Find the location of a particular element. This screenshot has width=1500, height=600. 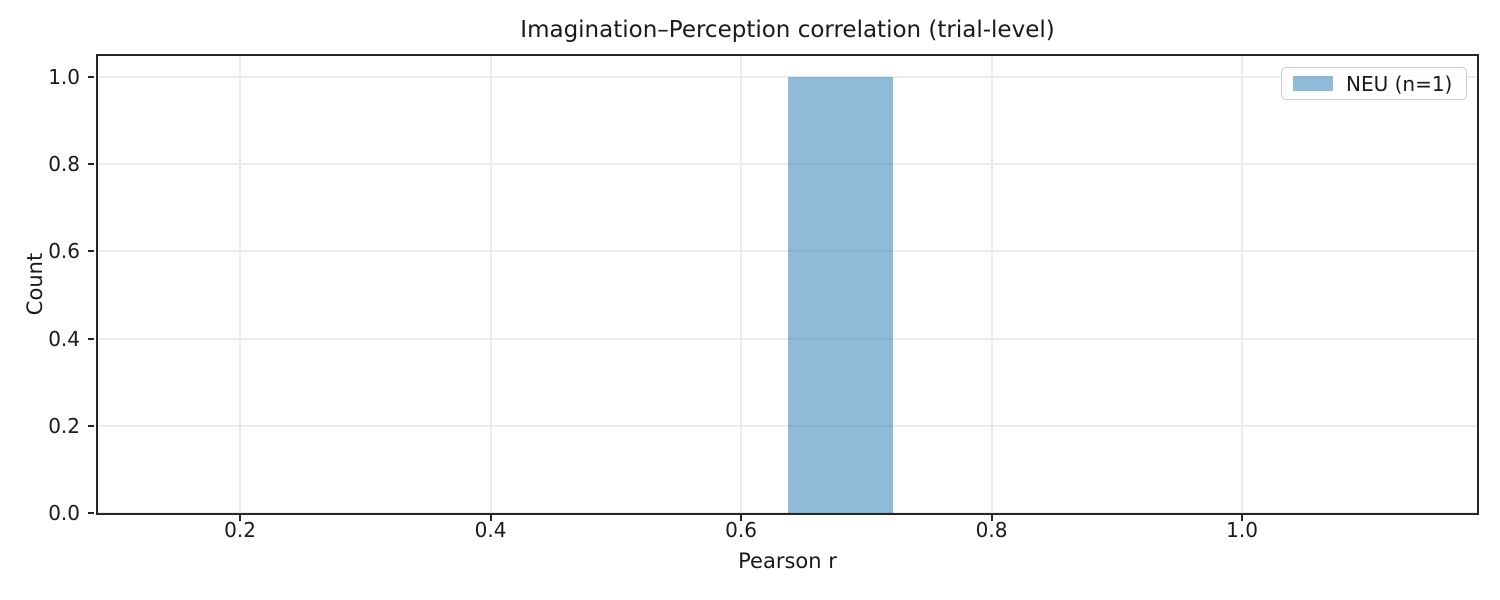

x-tick-label: 0.8 is located at coordinates (991, 530).